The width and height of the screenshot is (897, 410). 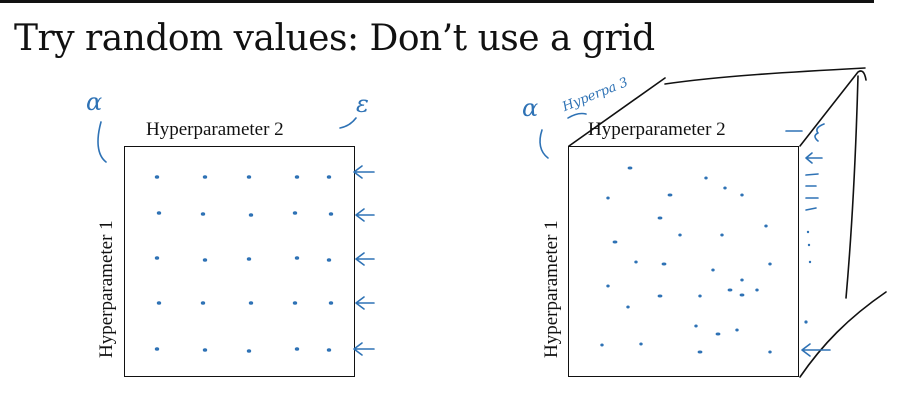 What do you see at coordinates (819, 132) in the screenshot?
I see `right-epsilon-mark` at bounding box center [819, 132].